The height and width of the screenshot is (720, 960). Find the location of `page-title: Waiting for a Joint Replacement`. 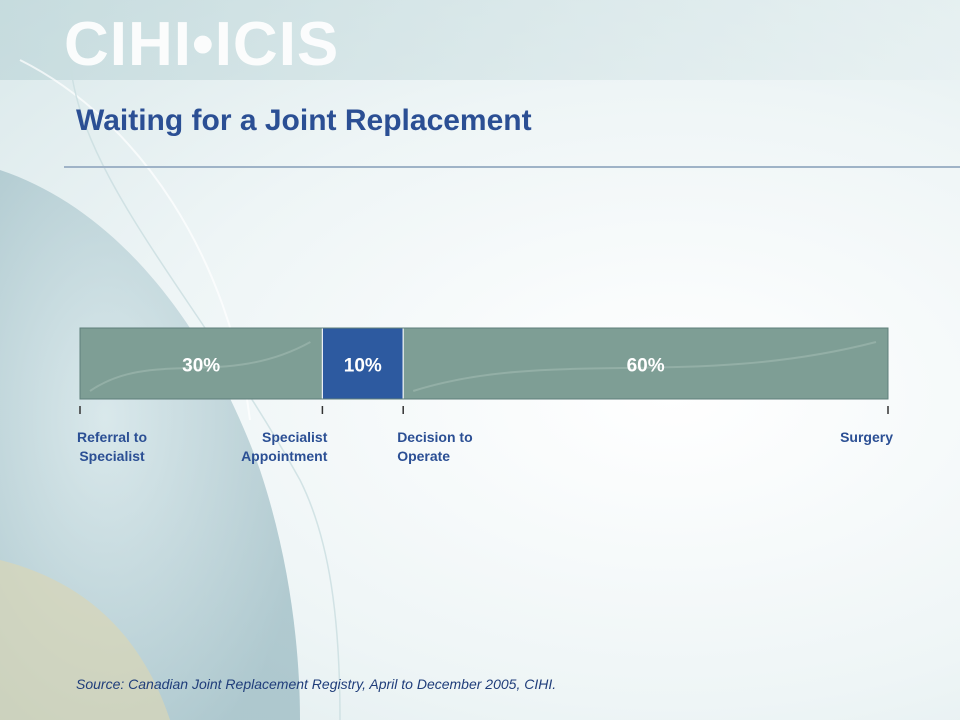

page-title: Waiting for a Joint Replacement is located at coordinates (304, 120).